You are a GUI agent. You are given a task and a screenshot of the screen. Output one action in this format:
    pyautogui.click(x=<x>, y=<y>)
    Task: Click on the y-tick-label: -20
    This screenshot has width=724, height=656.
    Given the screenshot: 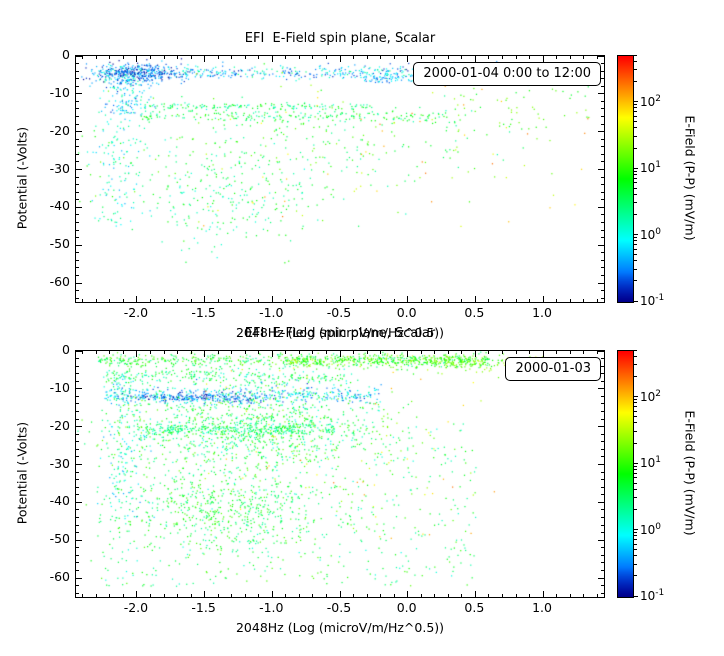 What is the action you would take?
    pyautogui.click(x=59, y=130)
    